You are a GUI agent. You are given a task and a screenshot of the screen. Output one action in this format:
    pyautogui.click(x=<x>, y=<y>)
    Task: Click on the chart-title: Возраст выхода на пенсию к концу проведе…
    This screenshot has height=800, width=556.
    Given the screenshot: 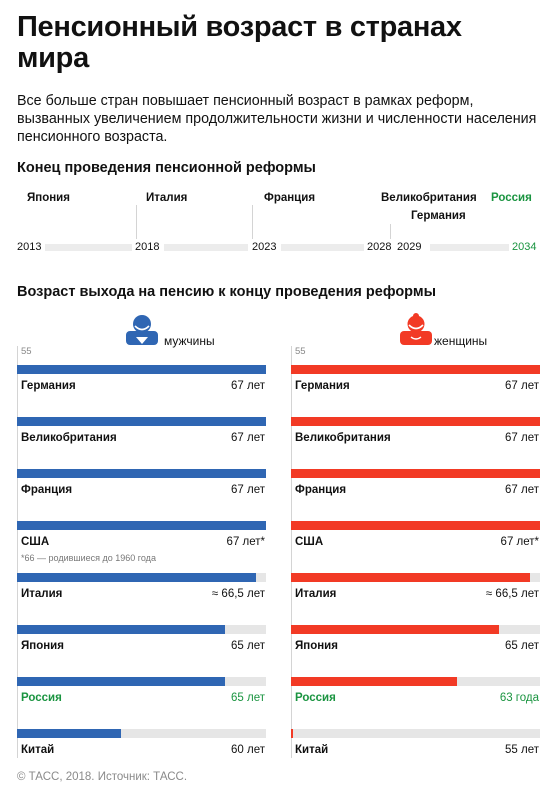 What is the action you would take?
    pyautogui.click(x=226, y=292)
    